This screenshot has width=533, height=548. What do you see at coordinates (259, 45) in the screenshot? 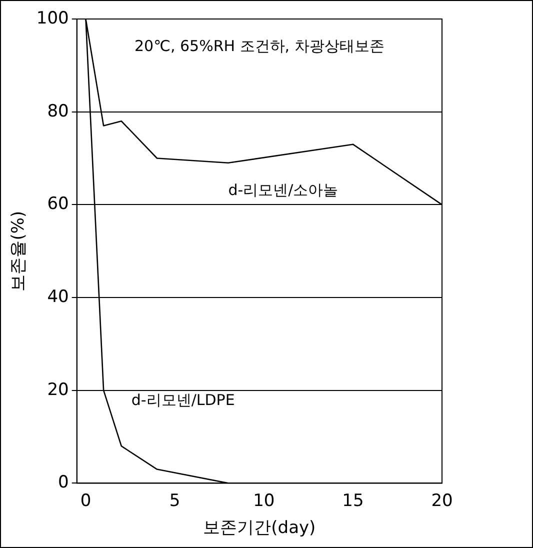
I see `annotation: 20℃, 65%RH 조건하, 차광상태보존` at bounding box center [259, 45].